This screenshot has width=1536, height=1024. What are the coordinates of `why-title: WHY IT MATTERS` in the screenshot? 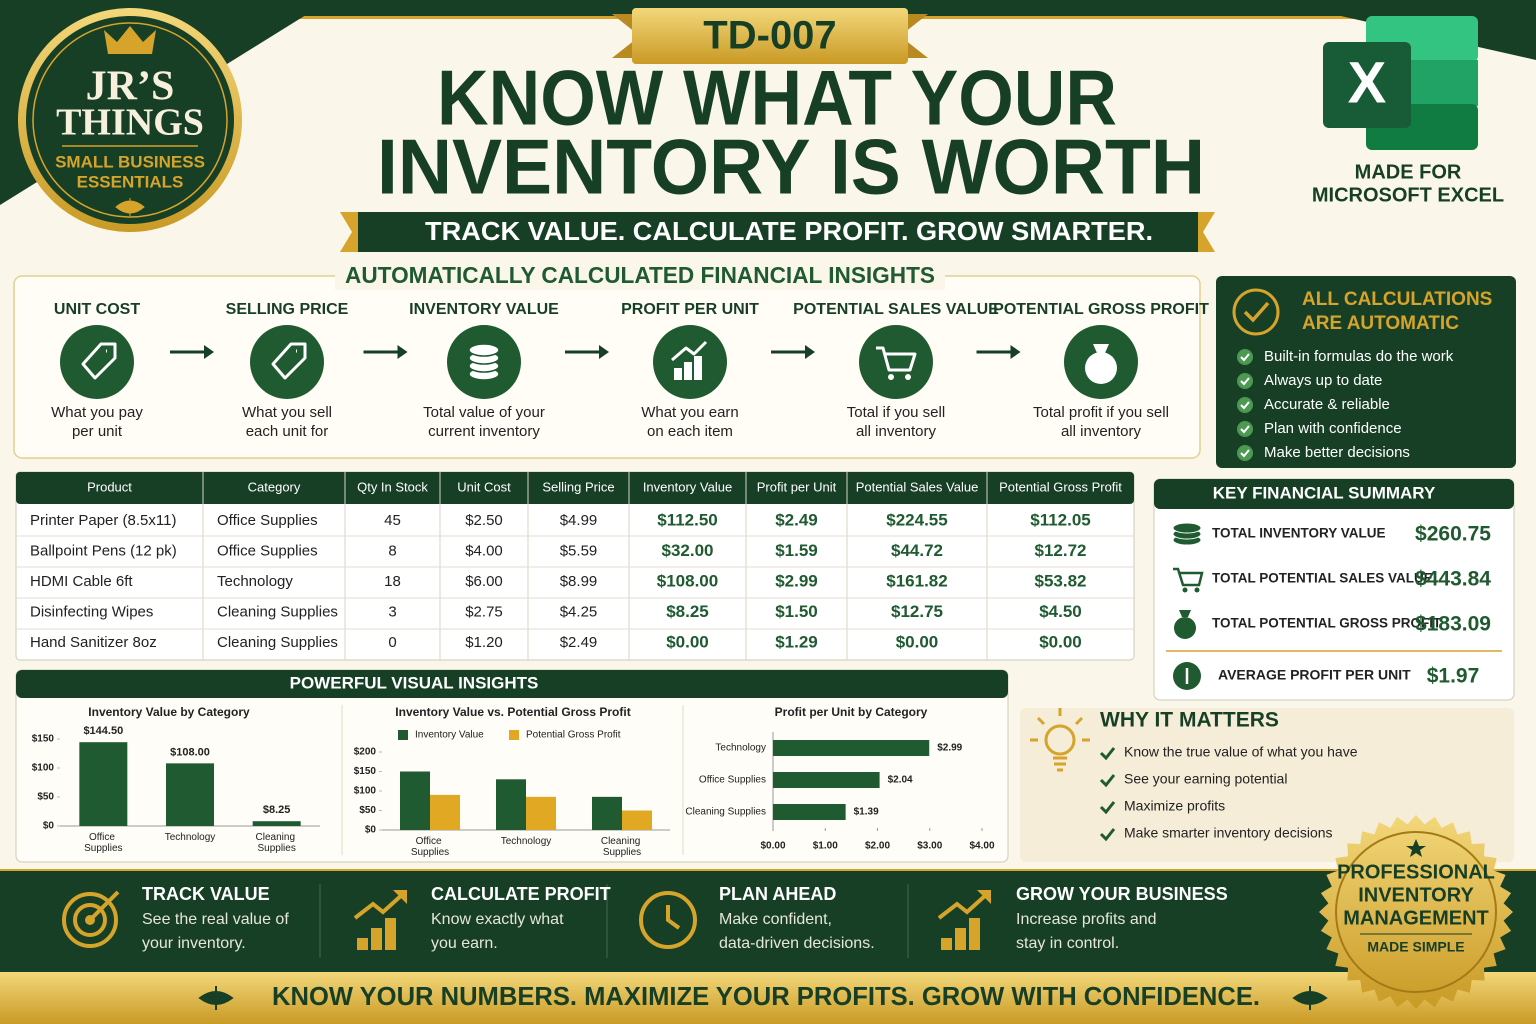 It's located at (1189, 720).